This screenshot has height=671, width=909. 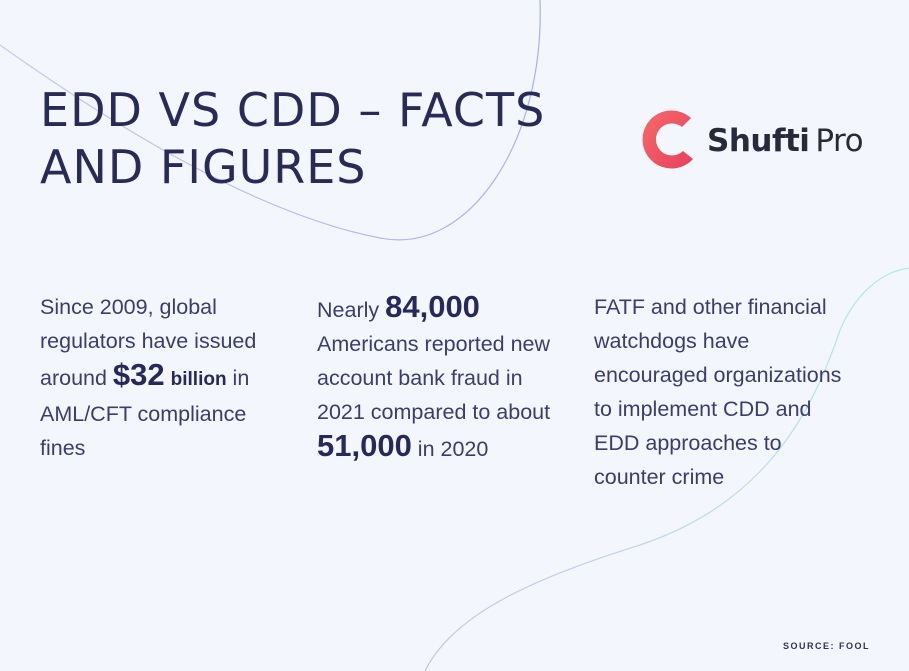 What do you see at coordinates (432, 306) in the screenshot?
I see `fact-fraud-2021-count: 84,000` at bounding box center [432, 306].